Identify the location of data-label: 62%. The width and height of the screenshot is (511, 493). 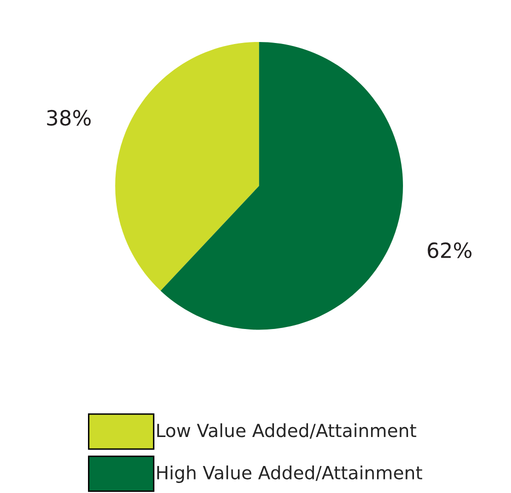
(450, 250).